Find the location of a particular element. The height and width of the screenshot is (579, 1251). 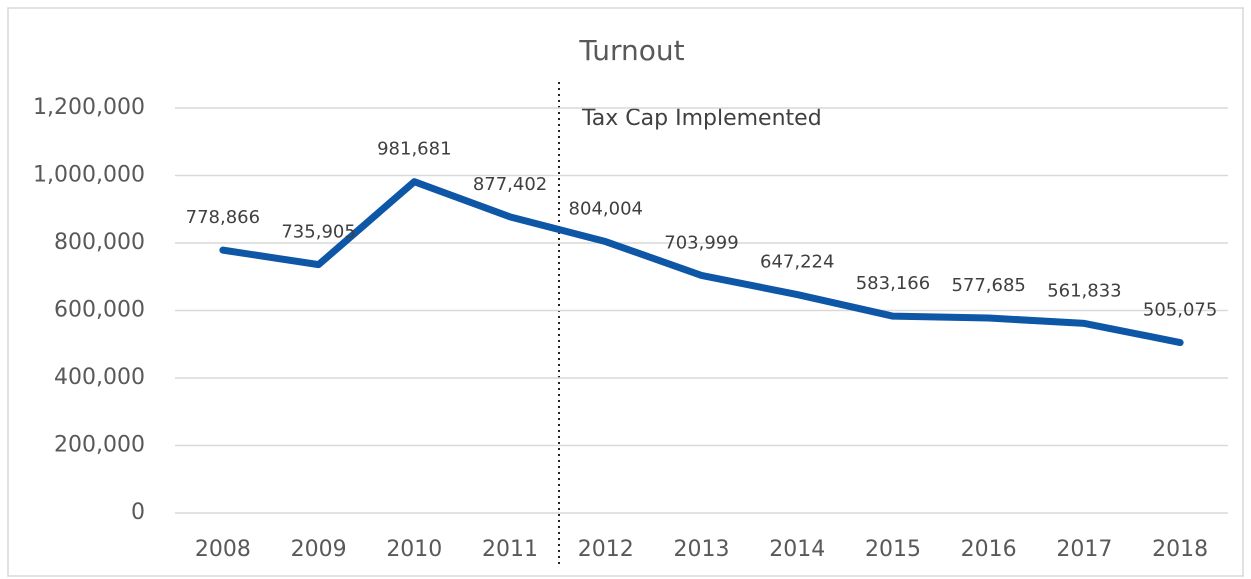

data-label: 735,905 is located at coordinates (318, 232).